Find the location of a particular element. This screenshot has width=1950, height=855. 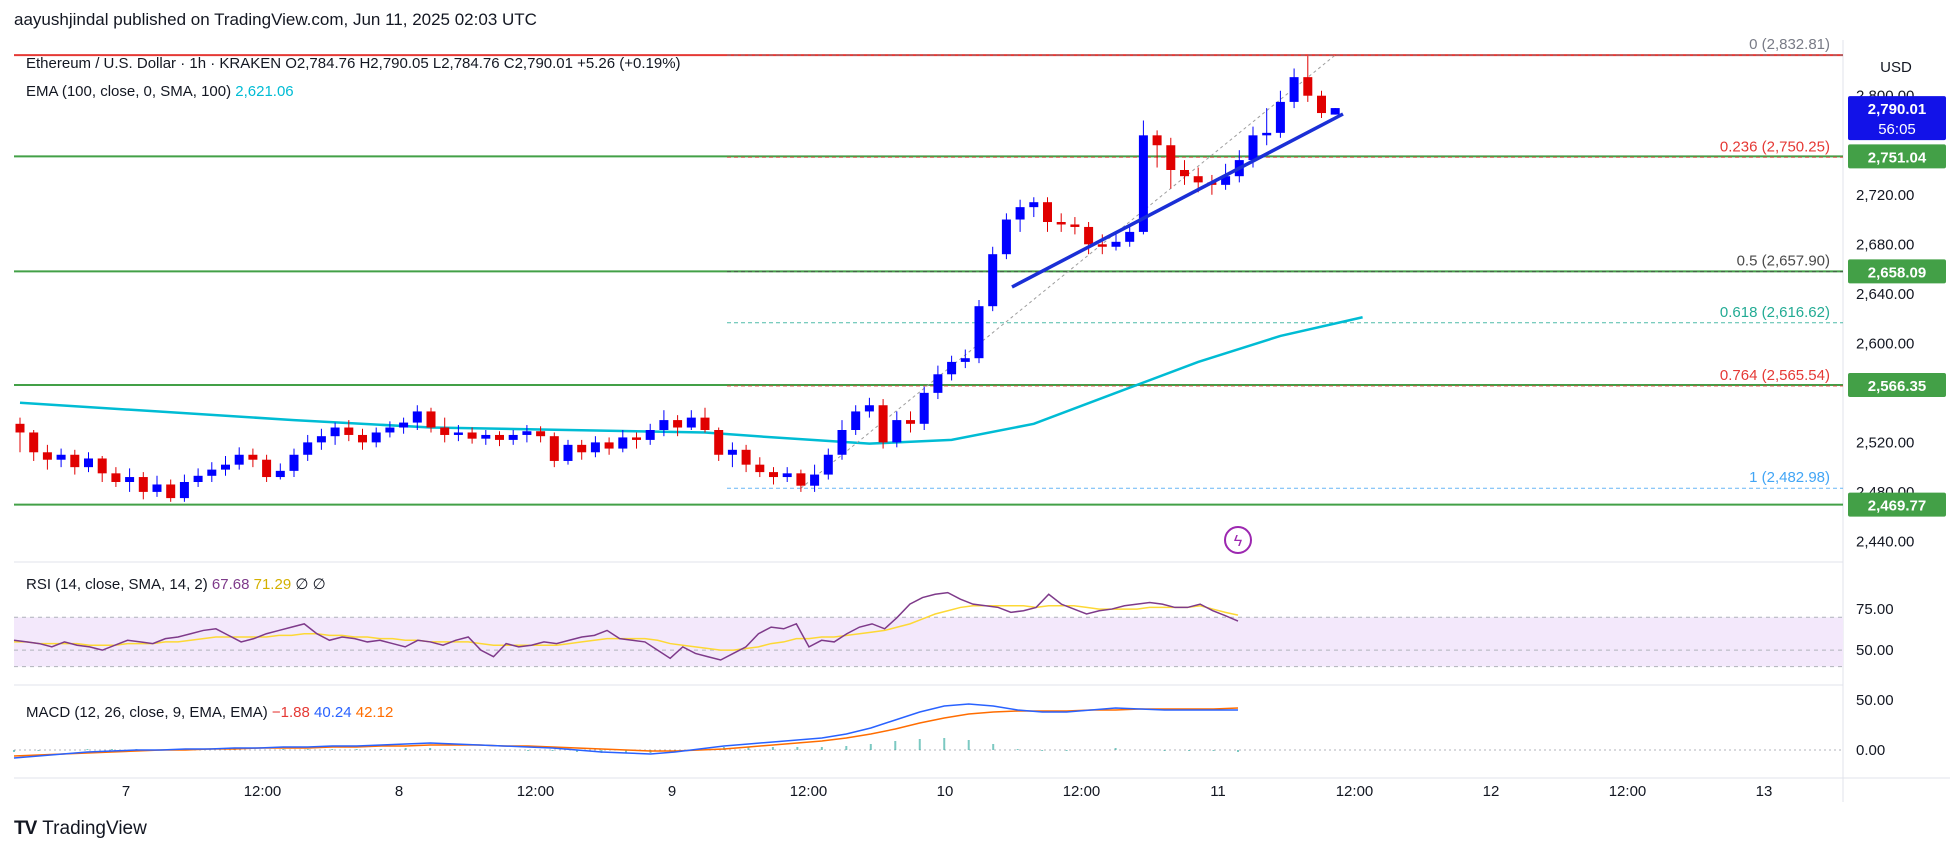

price-tick: 2,640.00 is located at coordinates (1885, 294).